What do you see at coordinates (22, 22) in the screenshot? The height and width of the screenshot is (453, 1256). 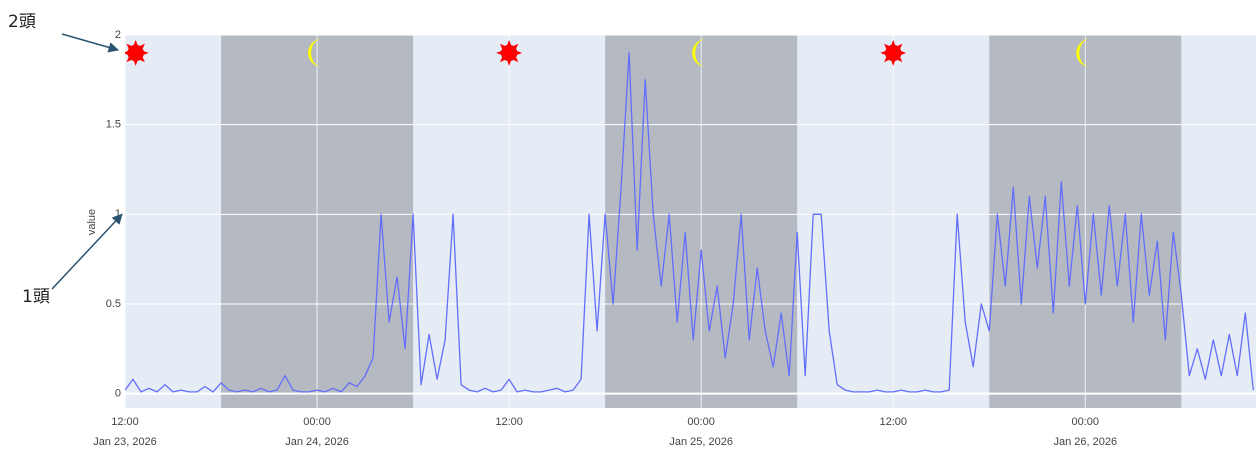 I see `annotation-text: 2頭` at bounding box center [22, 22].